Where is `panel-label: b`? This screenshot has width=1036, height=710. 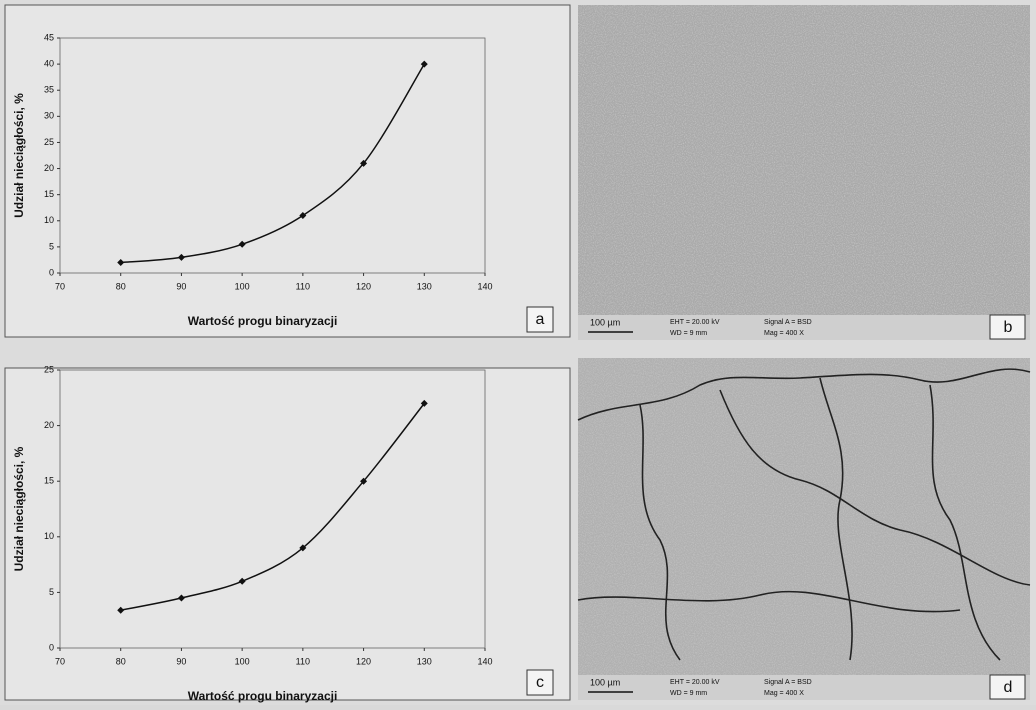 panel-label: b is located at coordinates (1008, 327).